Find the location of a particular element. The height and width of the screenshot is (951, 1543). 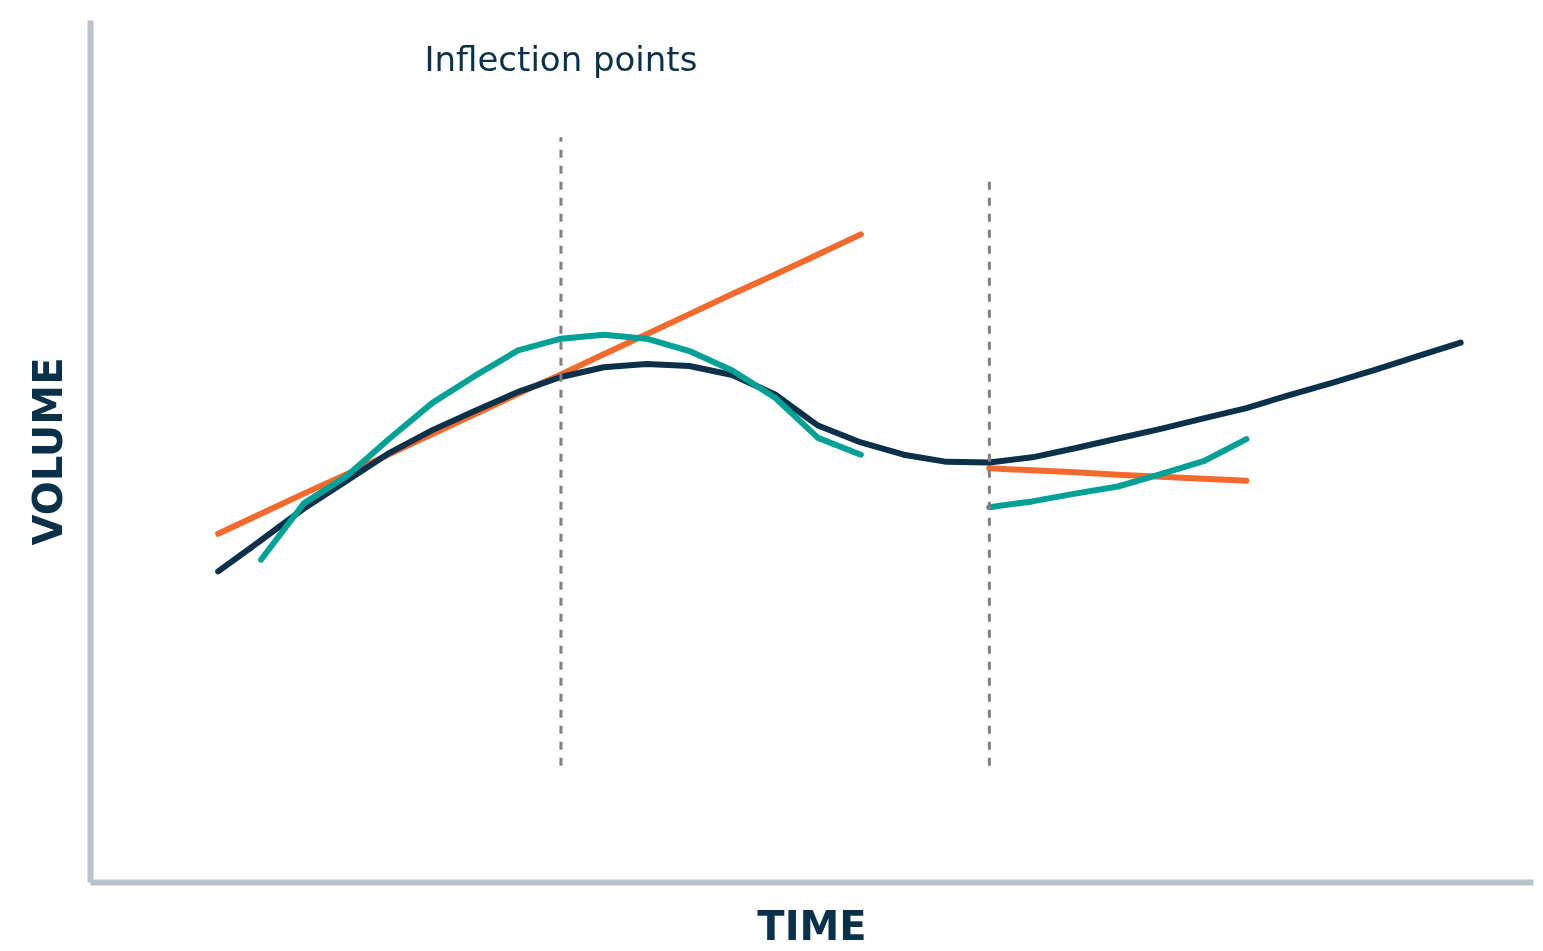

x-axis-title: TIME is located at coordinates (812, 925).